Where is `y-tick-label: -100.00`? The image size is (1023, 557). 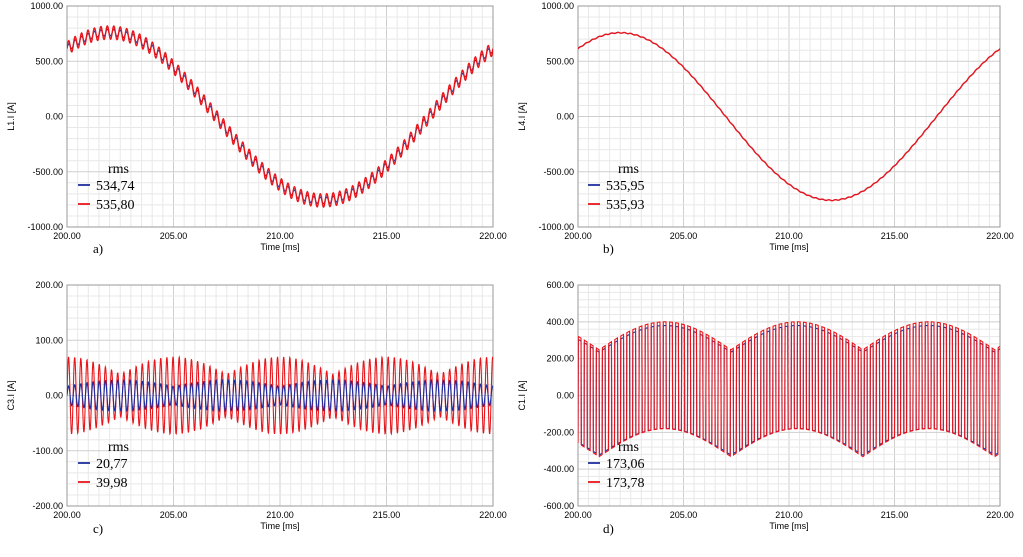 y-tick-label: -100.00 is located at coordinates (47, 451).